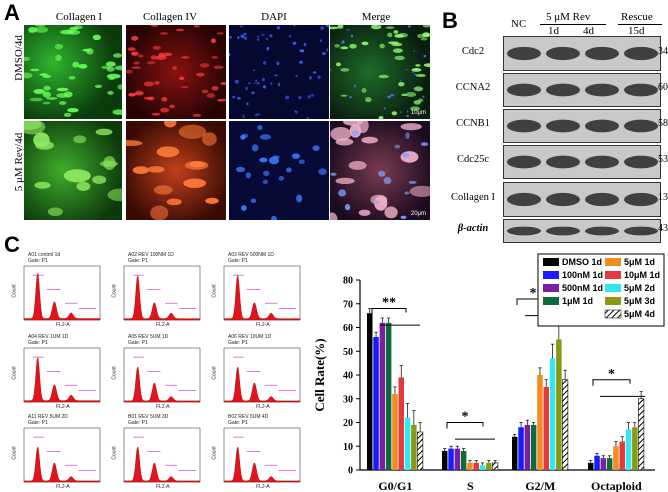 The width and height of the screenshot is (668, 492). Describe the element at coordinates (158, 291) in the screenshot. I see `flow-histogram: A02 REV 100NM 1D Gate: P1 FL2-A Count` at that location.